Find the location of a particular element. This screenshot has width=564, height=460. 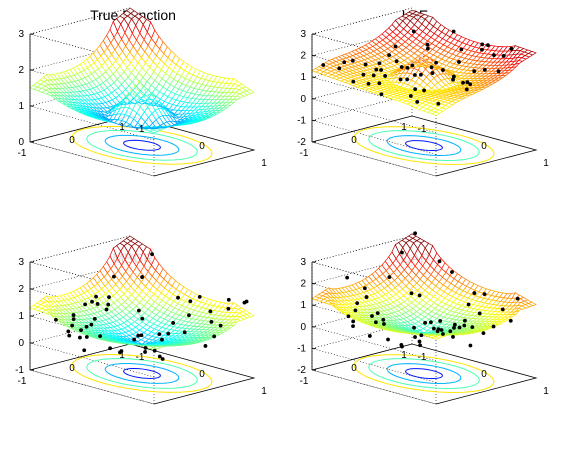

z-tick-label: 1 is located at coordinates (303, 77).